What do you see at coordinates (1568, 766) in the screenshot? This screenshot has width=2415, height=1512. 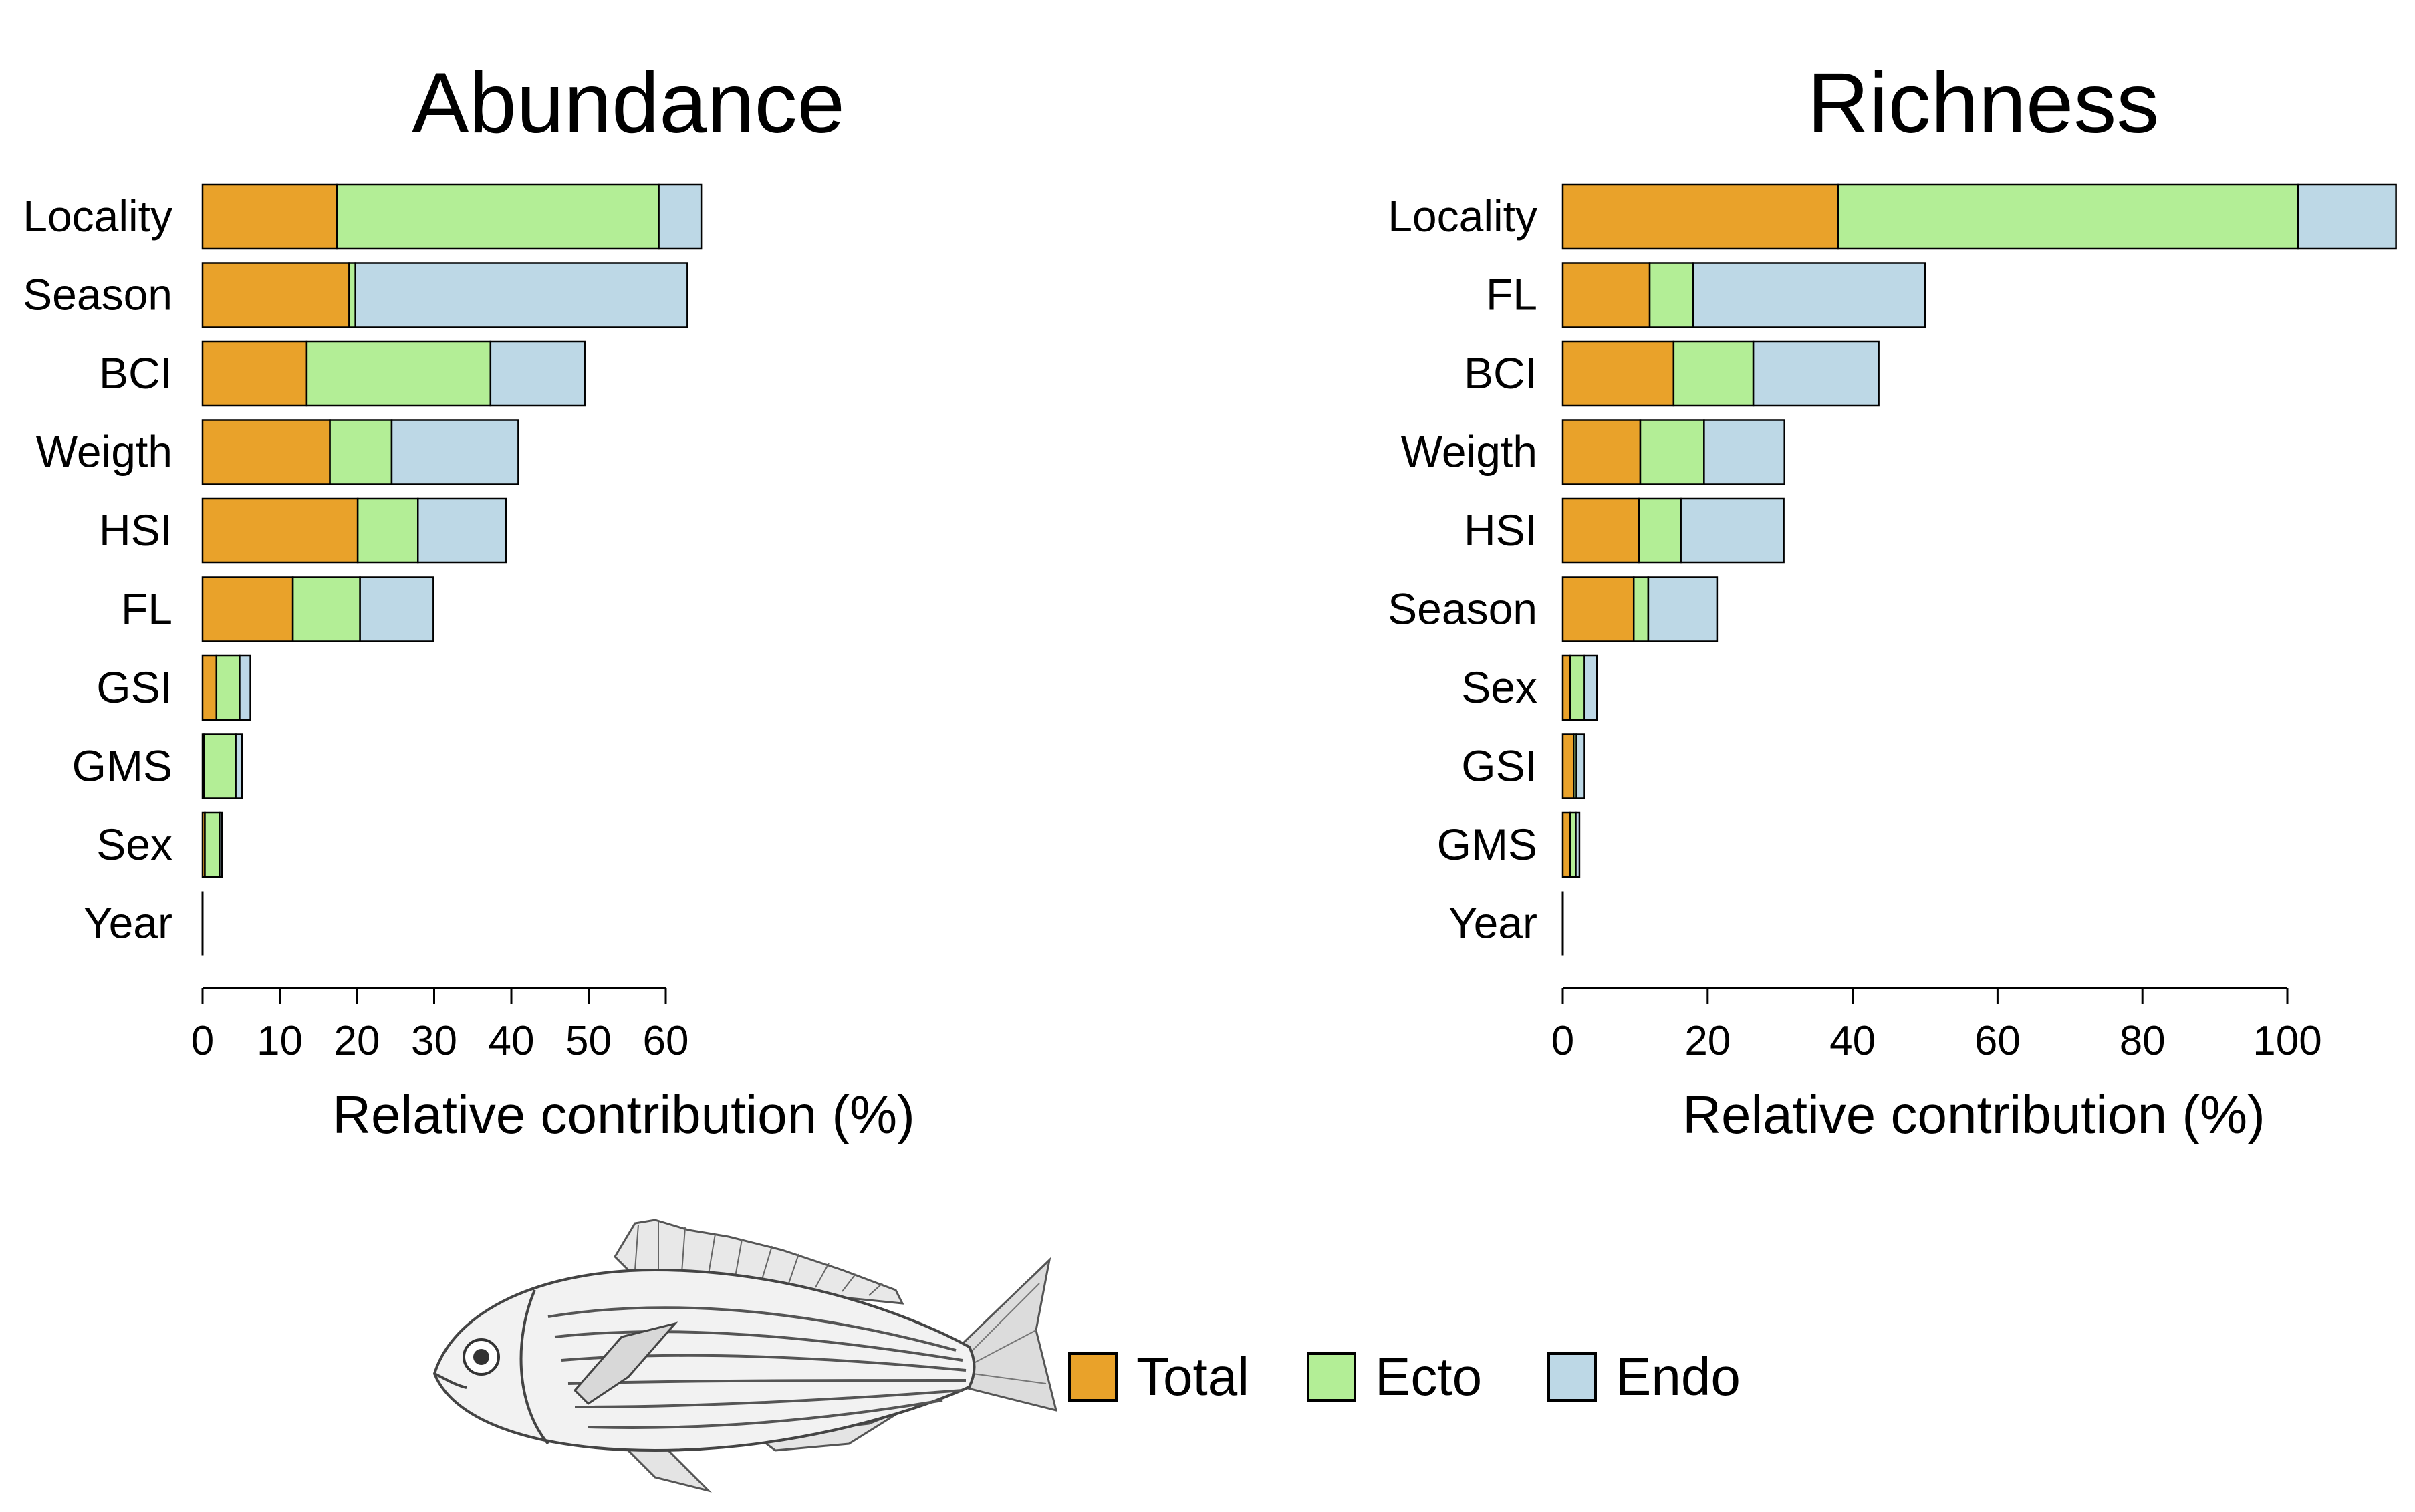 I see `richness-bar-gsi-total` at bounding box center [1568, 766].